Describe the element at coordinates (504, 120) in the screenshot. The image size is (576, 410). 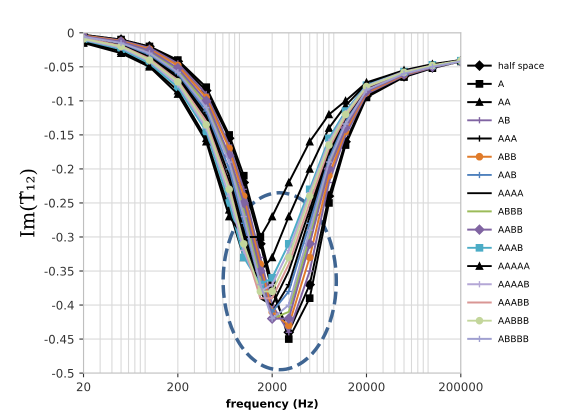
I see `legend-label: AB` at that location.